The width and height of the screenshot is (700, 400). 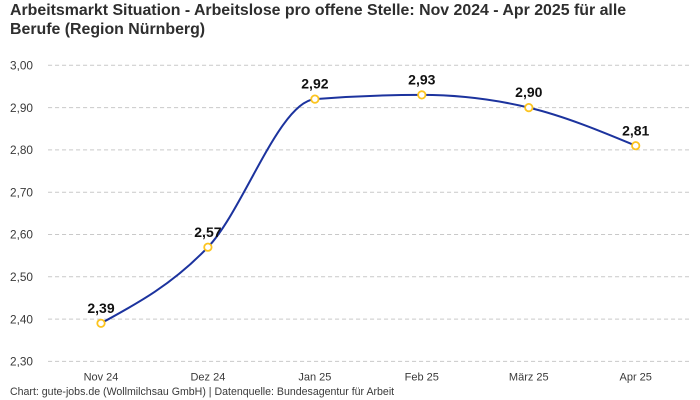 What do you see at coordinates (529, 377) in the screenshot?
I see `svg-text: März 25` at bounding box center [529, 377].